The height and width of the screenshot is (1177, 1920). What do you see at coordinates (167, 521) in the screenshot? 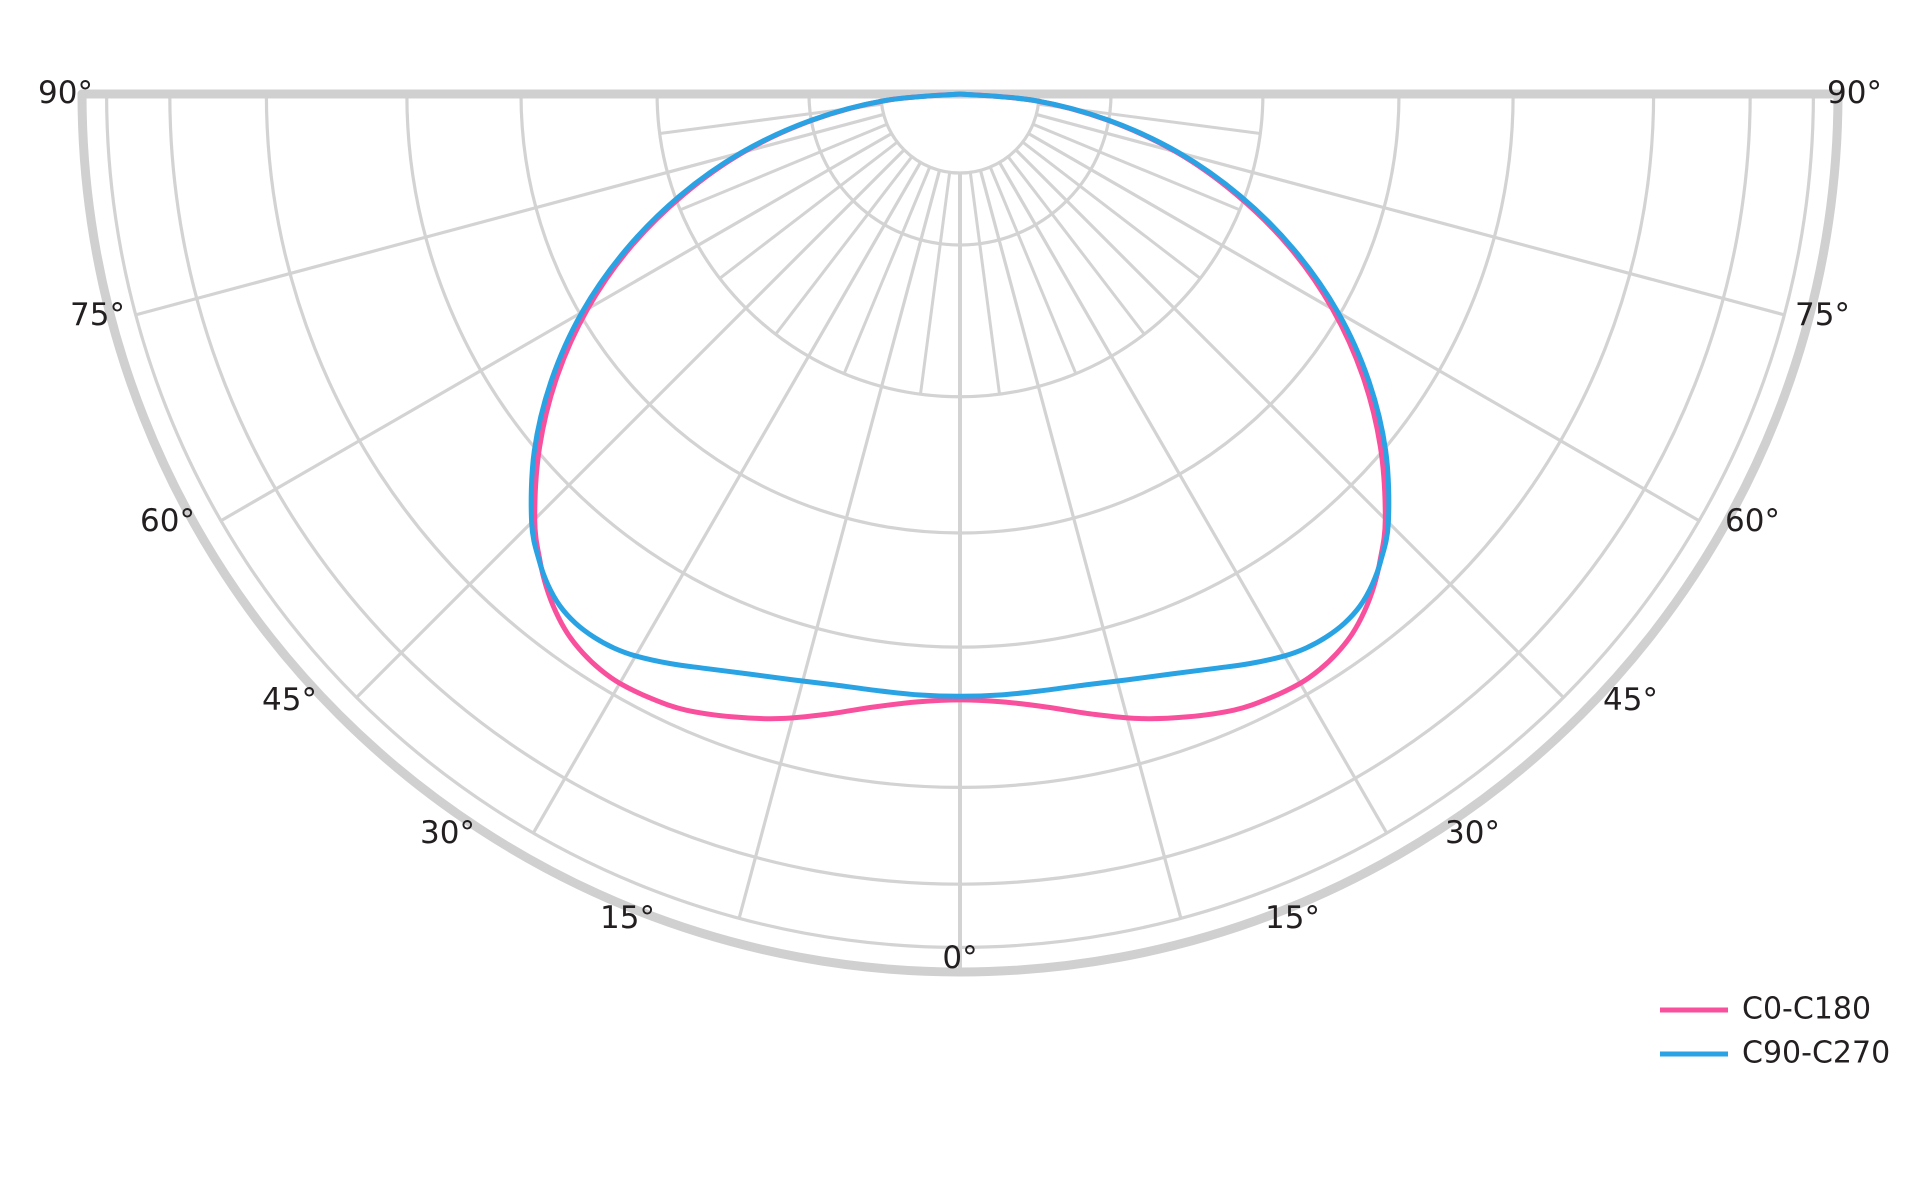
I see `angle-label-left-2: 60°` at bounding box center [167, 521].